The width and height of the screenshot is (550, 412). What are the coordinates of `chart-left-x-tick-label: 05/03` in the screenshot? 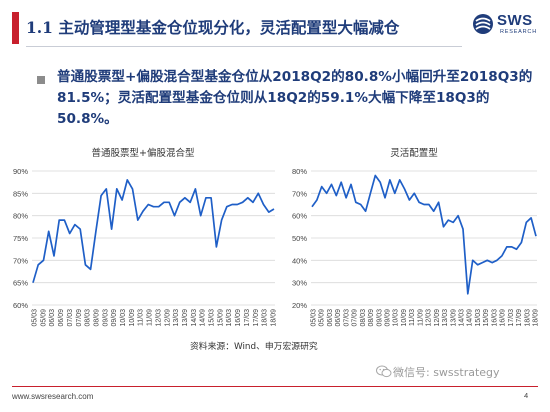 It's located at (35, 318).